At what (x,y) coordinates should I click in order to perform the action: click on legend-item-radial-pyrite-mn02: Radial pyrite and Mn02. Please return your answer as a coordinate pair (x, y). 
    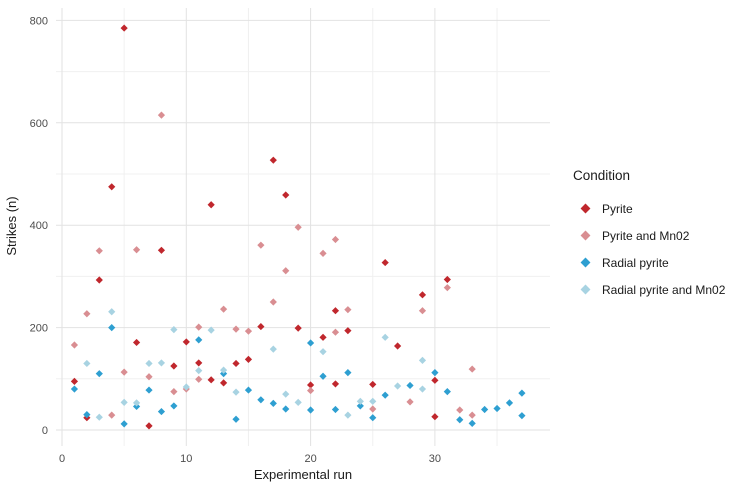
    Looking at the image, I should click on (653, 289).